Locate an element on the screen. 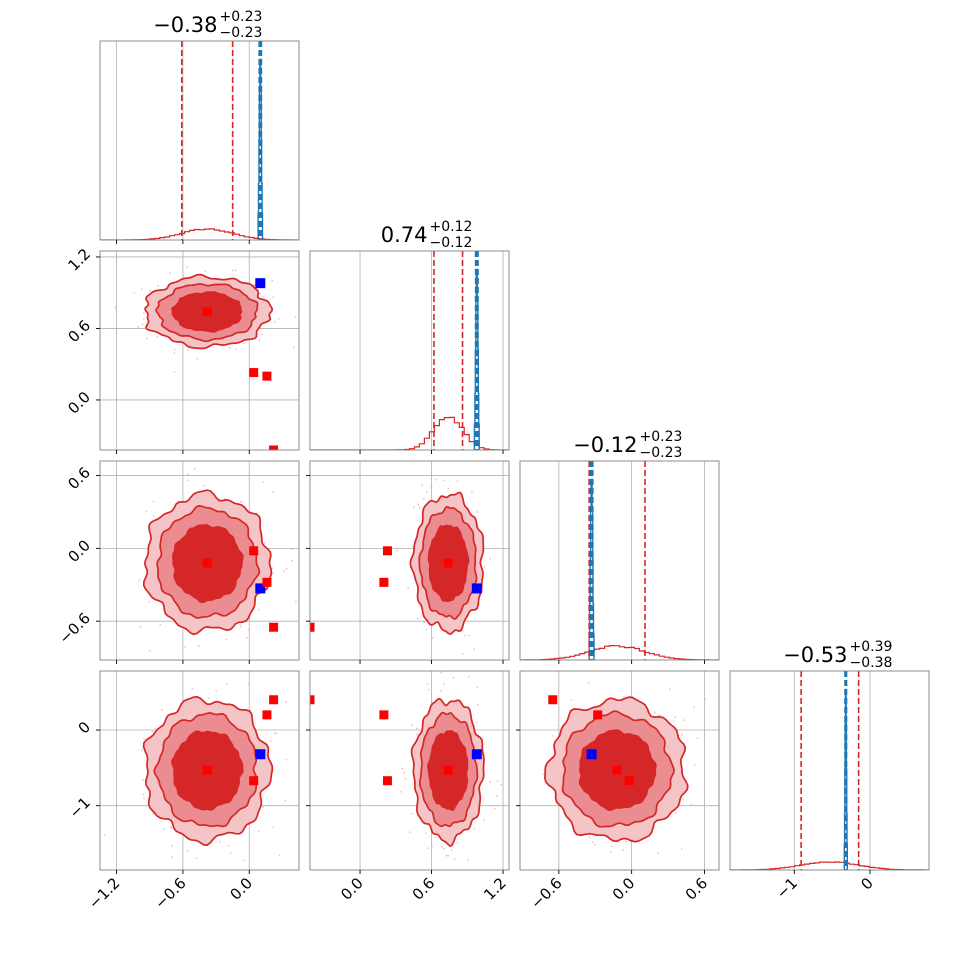 The width and height of the screenshot is (970, 970). y-tick-label: 0 is located at coordinates (84, 727).